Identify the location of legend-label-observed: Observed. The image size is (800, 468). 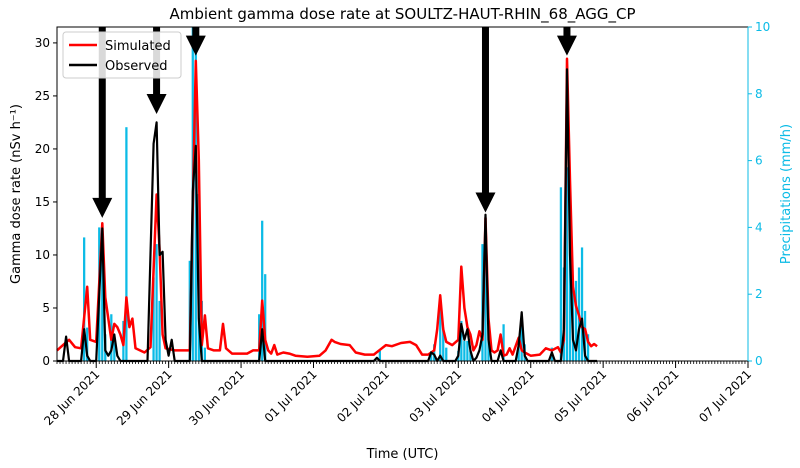
(136, 66).